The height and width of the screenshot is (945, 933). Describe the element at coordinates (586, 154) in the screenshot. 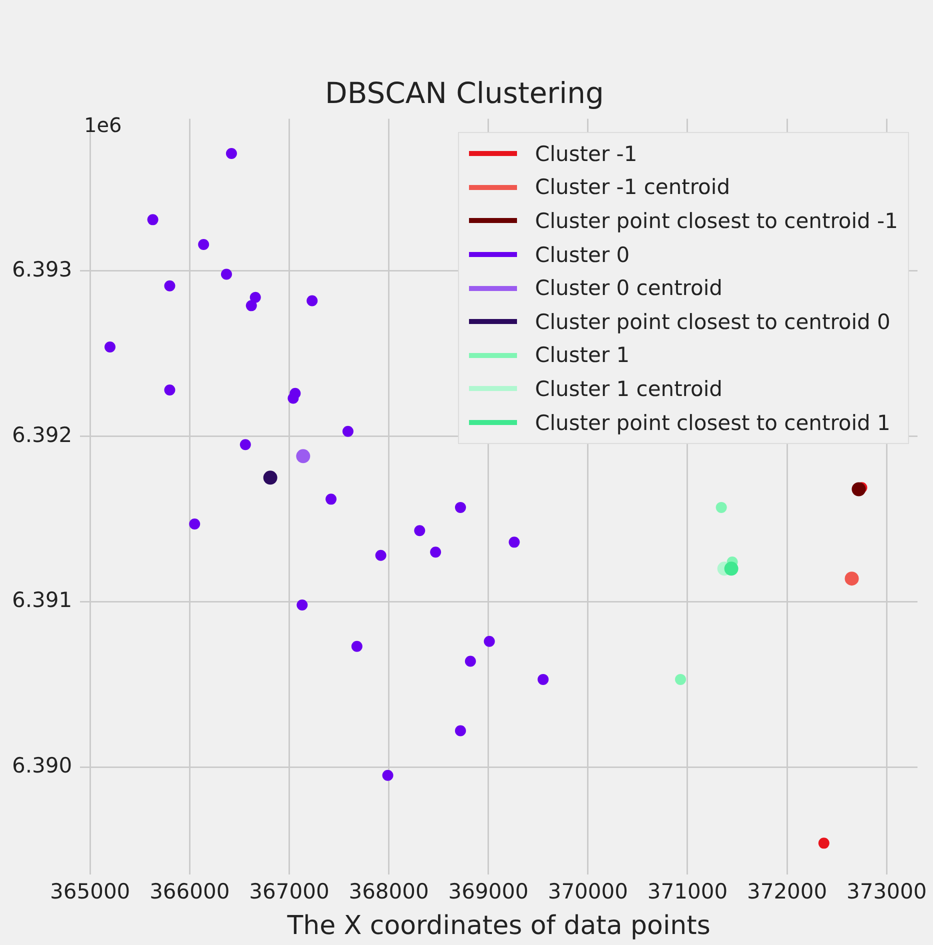

I see `legend-label: Cluster -1` at that location.